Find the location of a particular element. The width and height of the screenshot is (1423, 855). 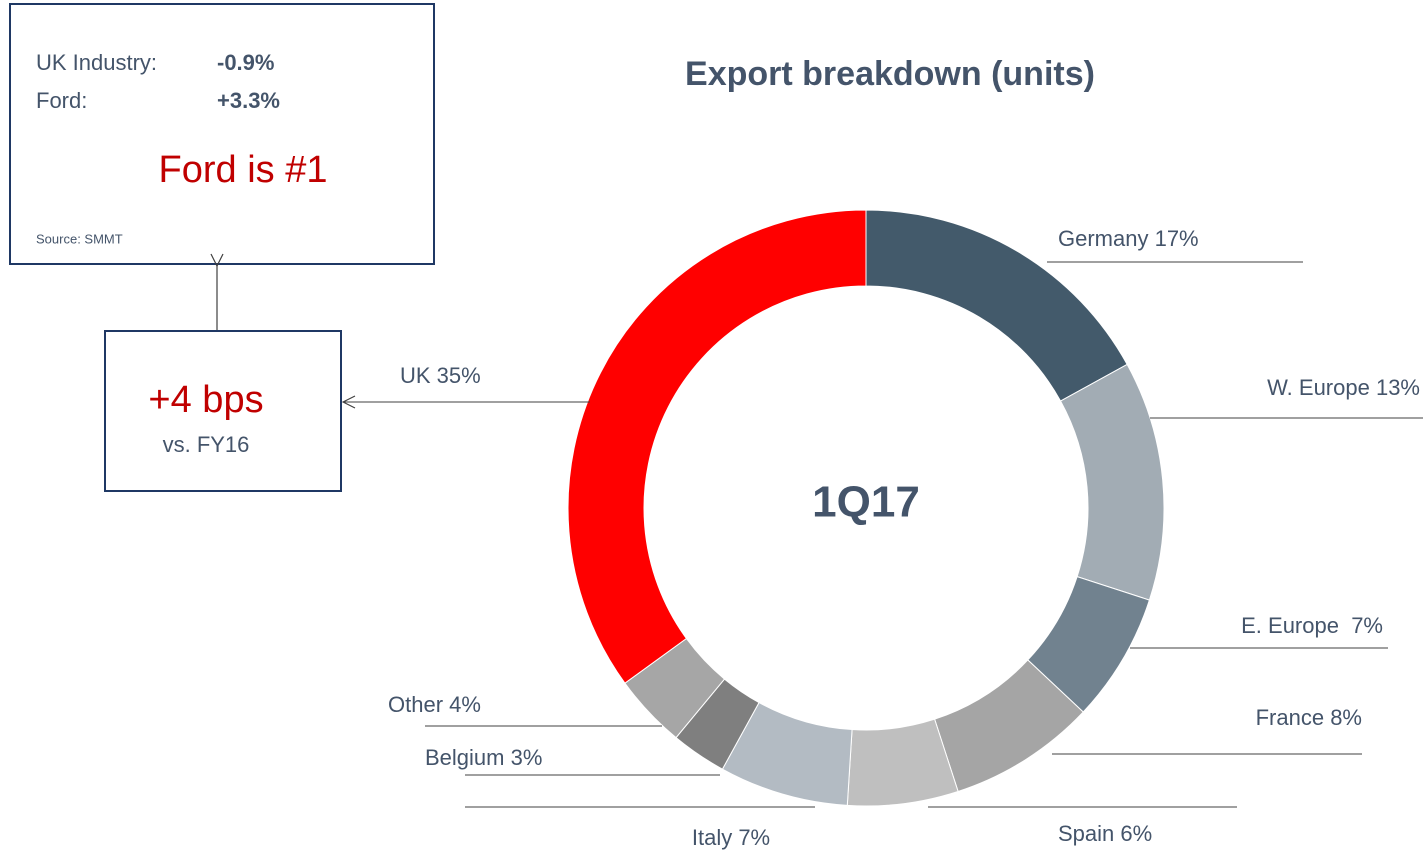

segment-label: France 8% is located at coordinates (1309, 717).